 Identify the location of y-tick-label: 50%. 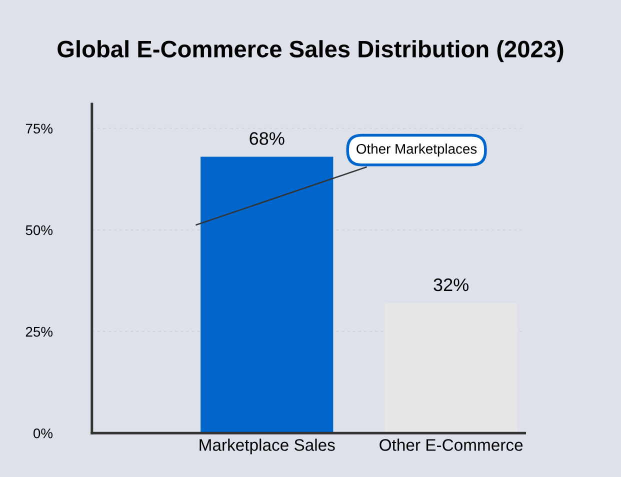
(39, 230).